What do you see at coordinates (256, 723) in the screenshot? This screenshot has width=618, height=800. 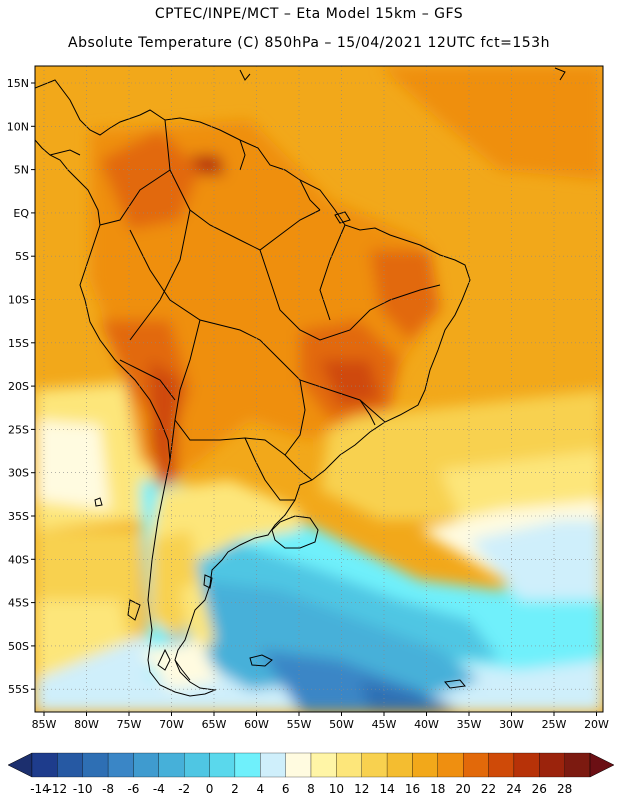 I see `lon-label: 60W` at bounding box center [256, 723].